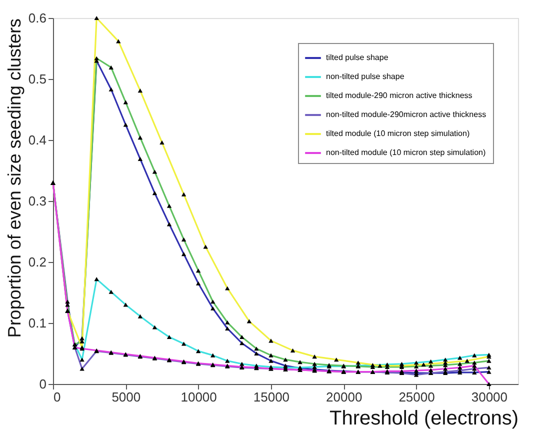 This screenshot has height=443, width=533. What do you see at coordinates (489, 397) in the screenshot?
I see `x-tick-label: 30000` at bounding box center [489, 397].